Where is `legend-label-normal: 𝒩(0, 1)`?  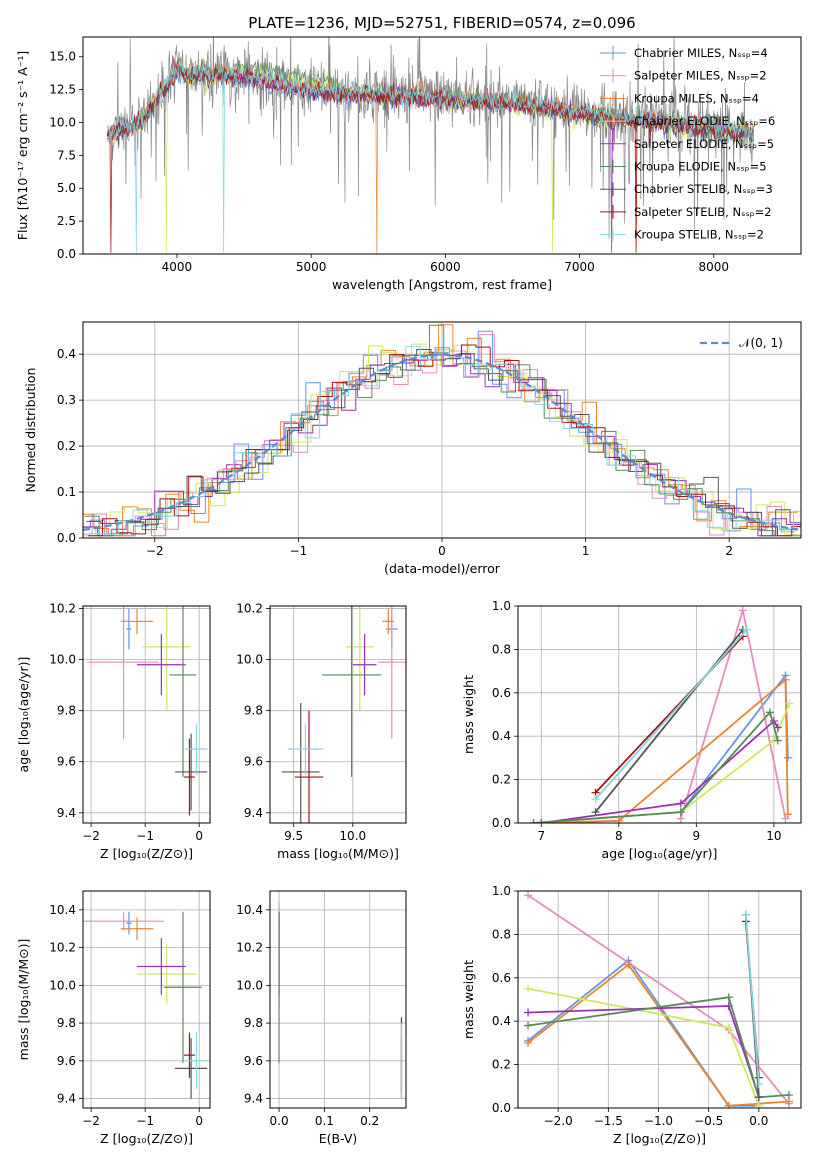
legend-label-normal: 𝒩(0, 1) is located at coordinates (761, 343).